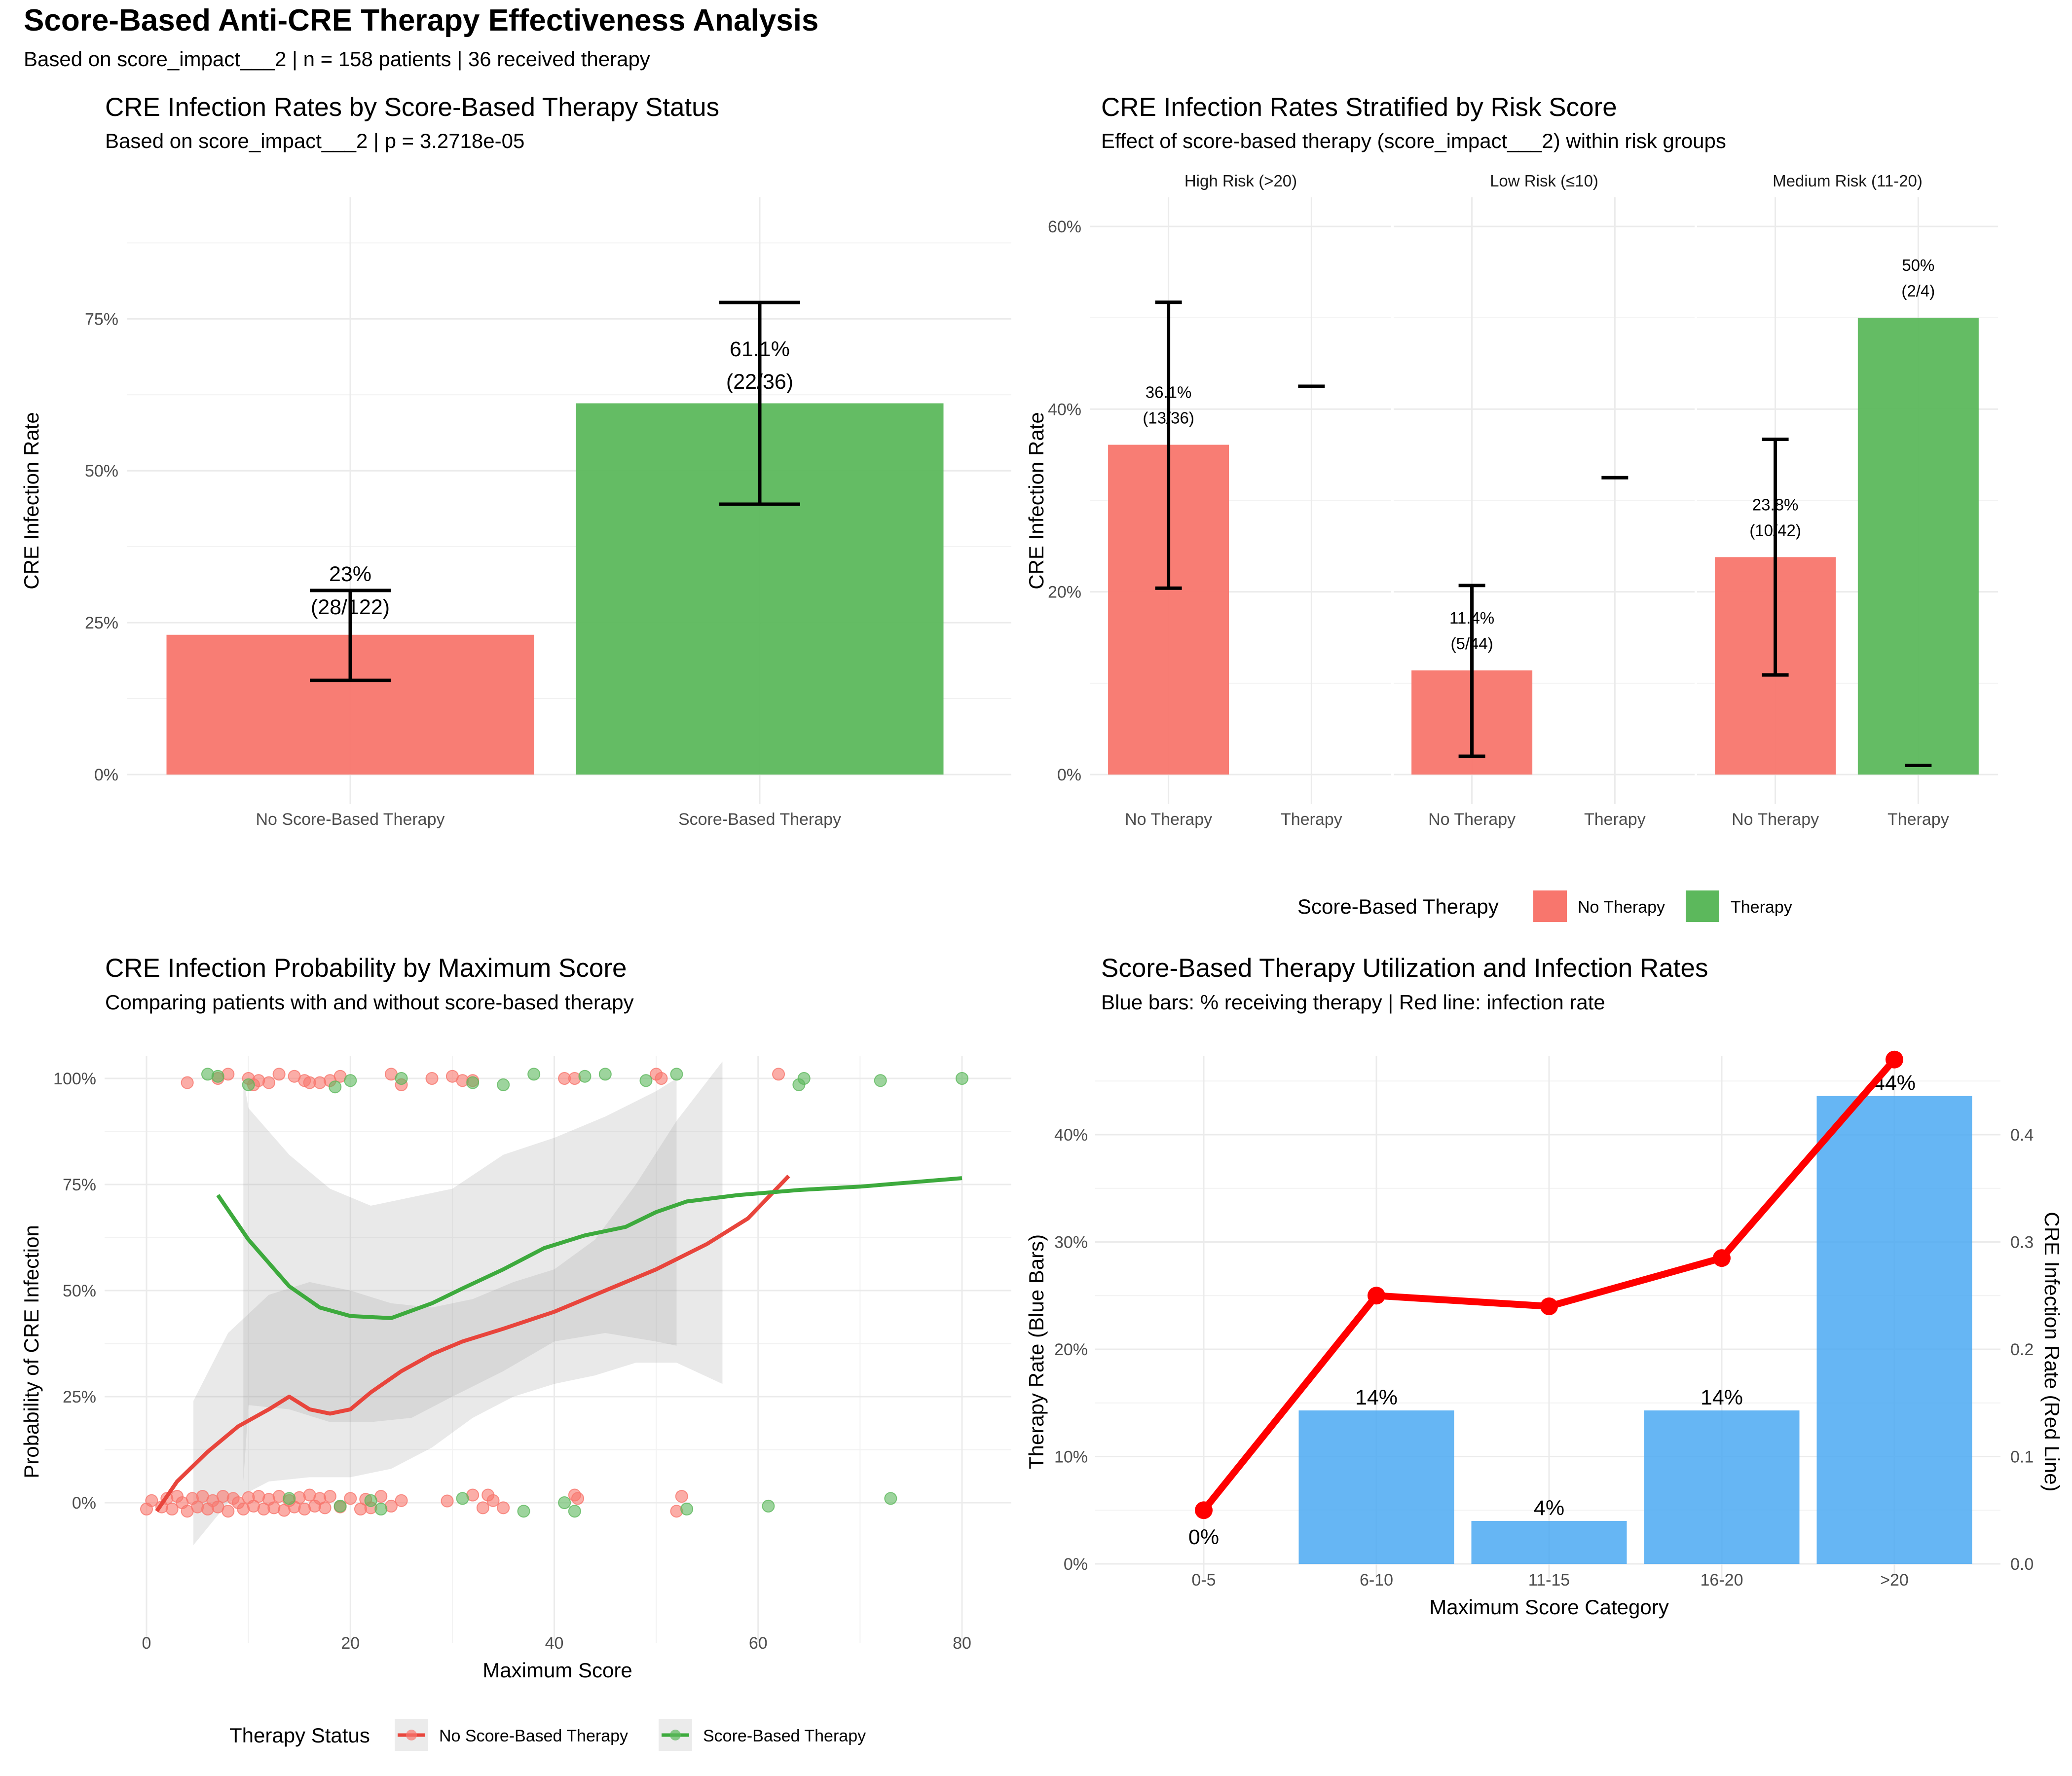 The image size is (2072, 1776). Describe the element at coordinates (557, 1670) in the screenshot. I see `x-axis-label: Maximum Score` at that location.